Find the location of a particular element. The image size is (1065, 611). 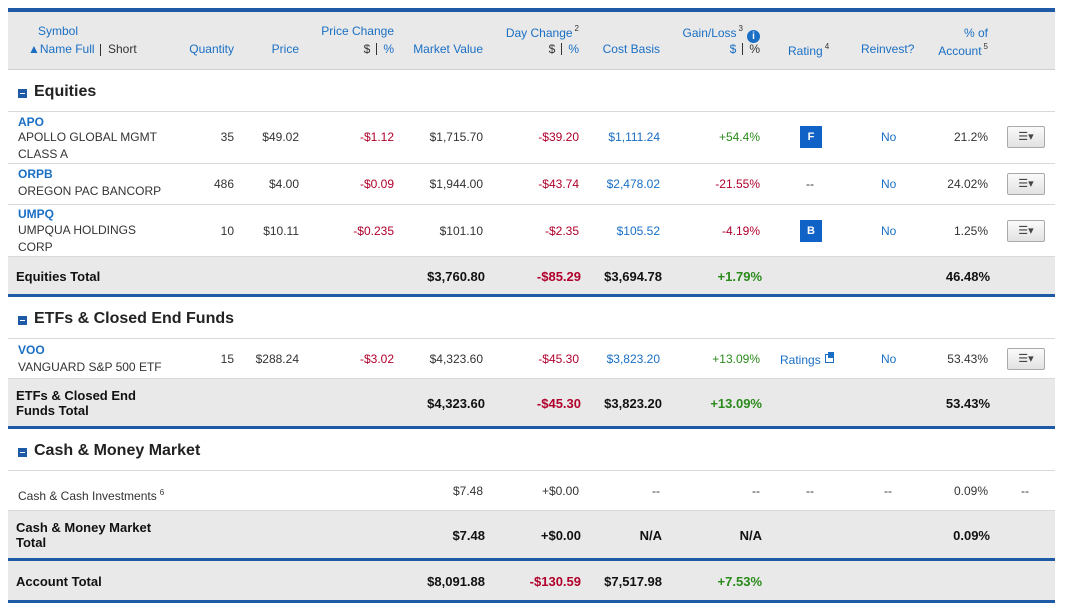

total-day-change: -$85.29 is located at coordinates (558, 276).